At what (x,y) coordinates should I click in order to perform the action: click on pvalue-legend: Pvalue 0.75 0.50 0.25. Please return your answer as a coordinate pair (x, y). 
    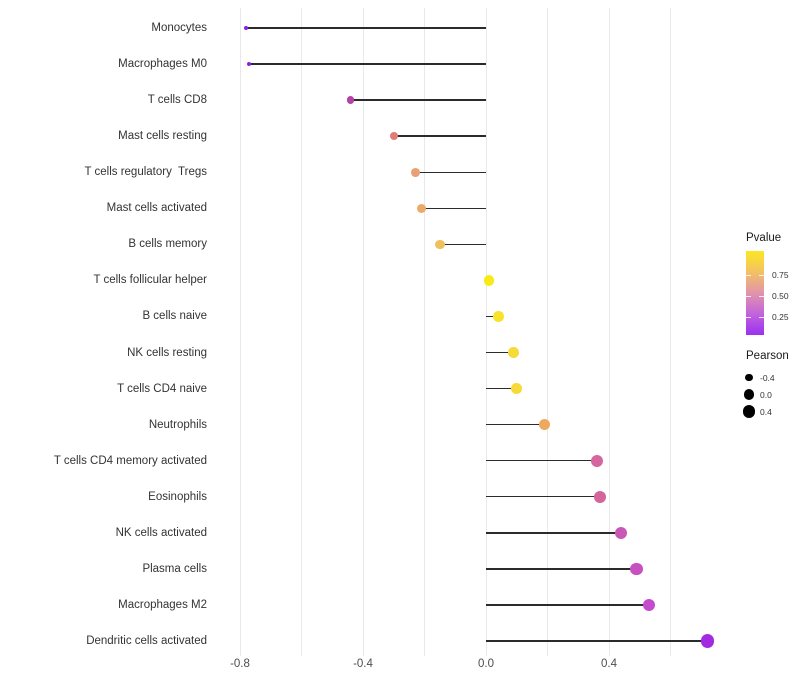
    Looking at the image, I should click on (767, 283).